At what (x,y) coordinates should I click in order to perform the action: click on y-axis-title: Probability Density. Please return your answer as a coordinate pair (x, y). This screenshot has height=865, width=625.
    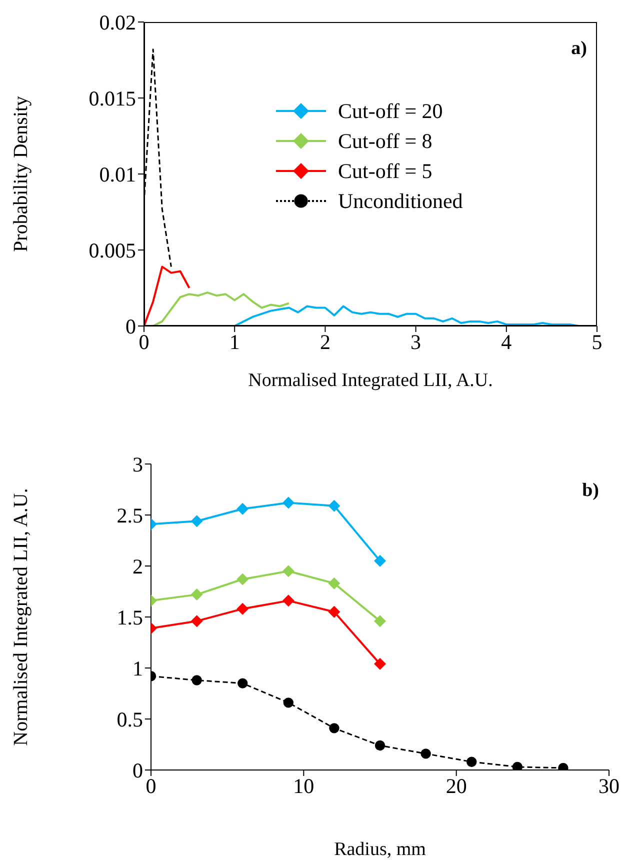
    Looking at the image, I should click on (21, 174).